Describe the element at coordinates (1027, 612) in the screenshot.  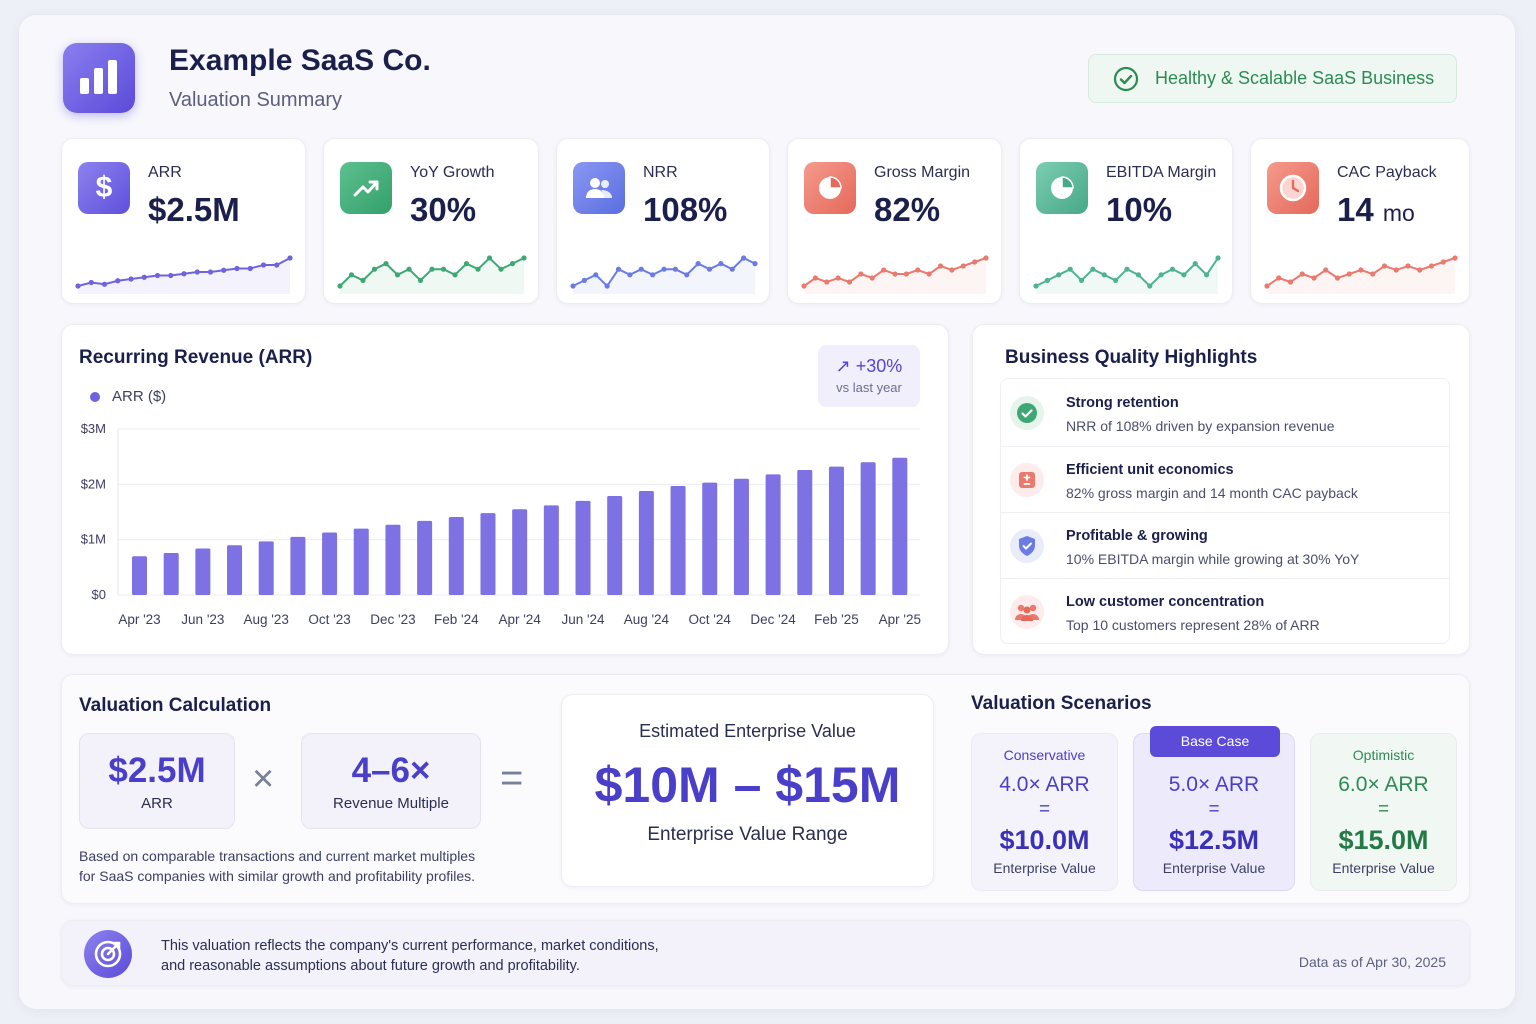
I see `people-icon` at that location.